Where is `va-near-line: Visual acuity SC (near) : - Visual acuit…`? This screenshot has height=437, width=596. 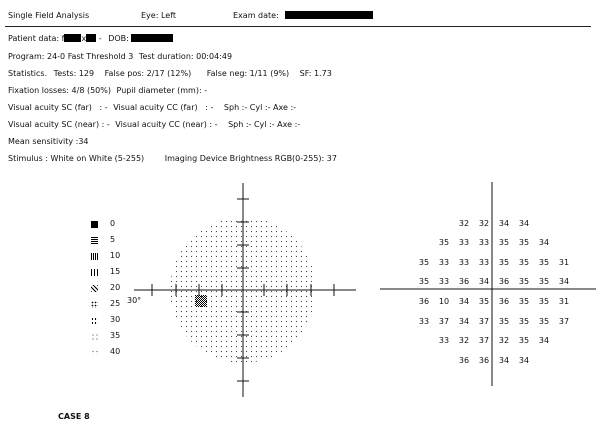
va-near-line: Visual acuity SC (near) : - Visual acuit… is located at coordinates (154, 124).